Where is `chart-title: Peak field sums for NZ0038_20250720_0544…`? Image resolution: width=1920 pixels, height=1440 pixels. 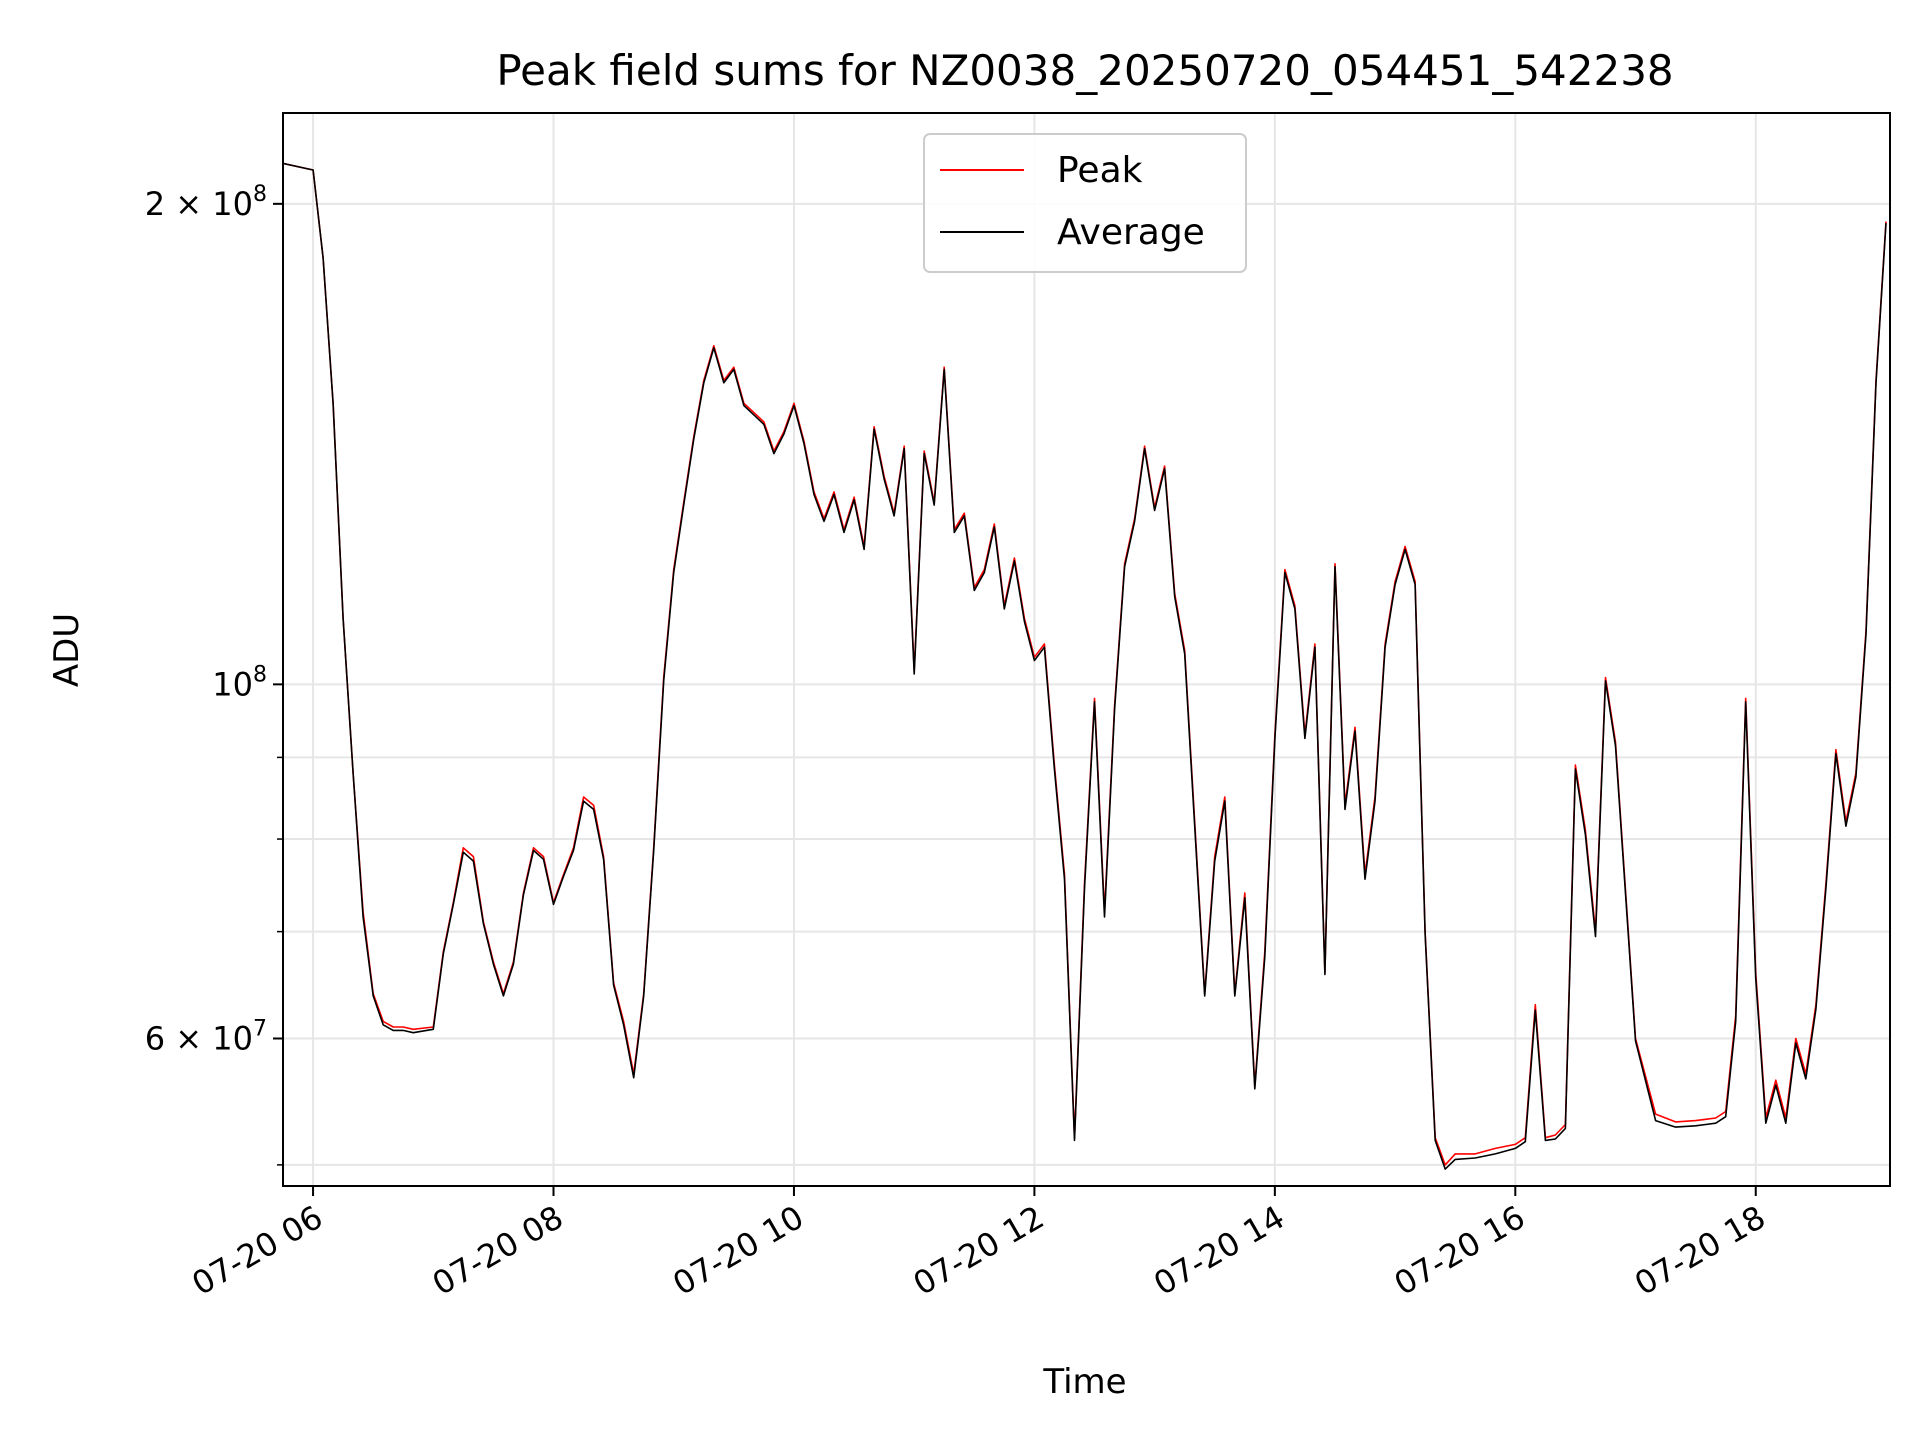
chart-title: Peak field sums for NZ0038_20250720_0544… is located at coordinates (1084, 70).